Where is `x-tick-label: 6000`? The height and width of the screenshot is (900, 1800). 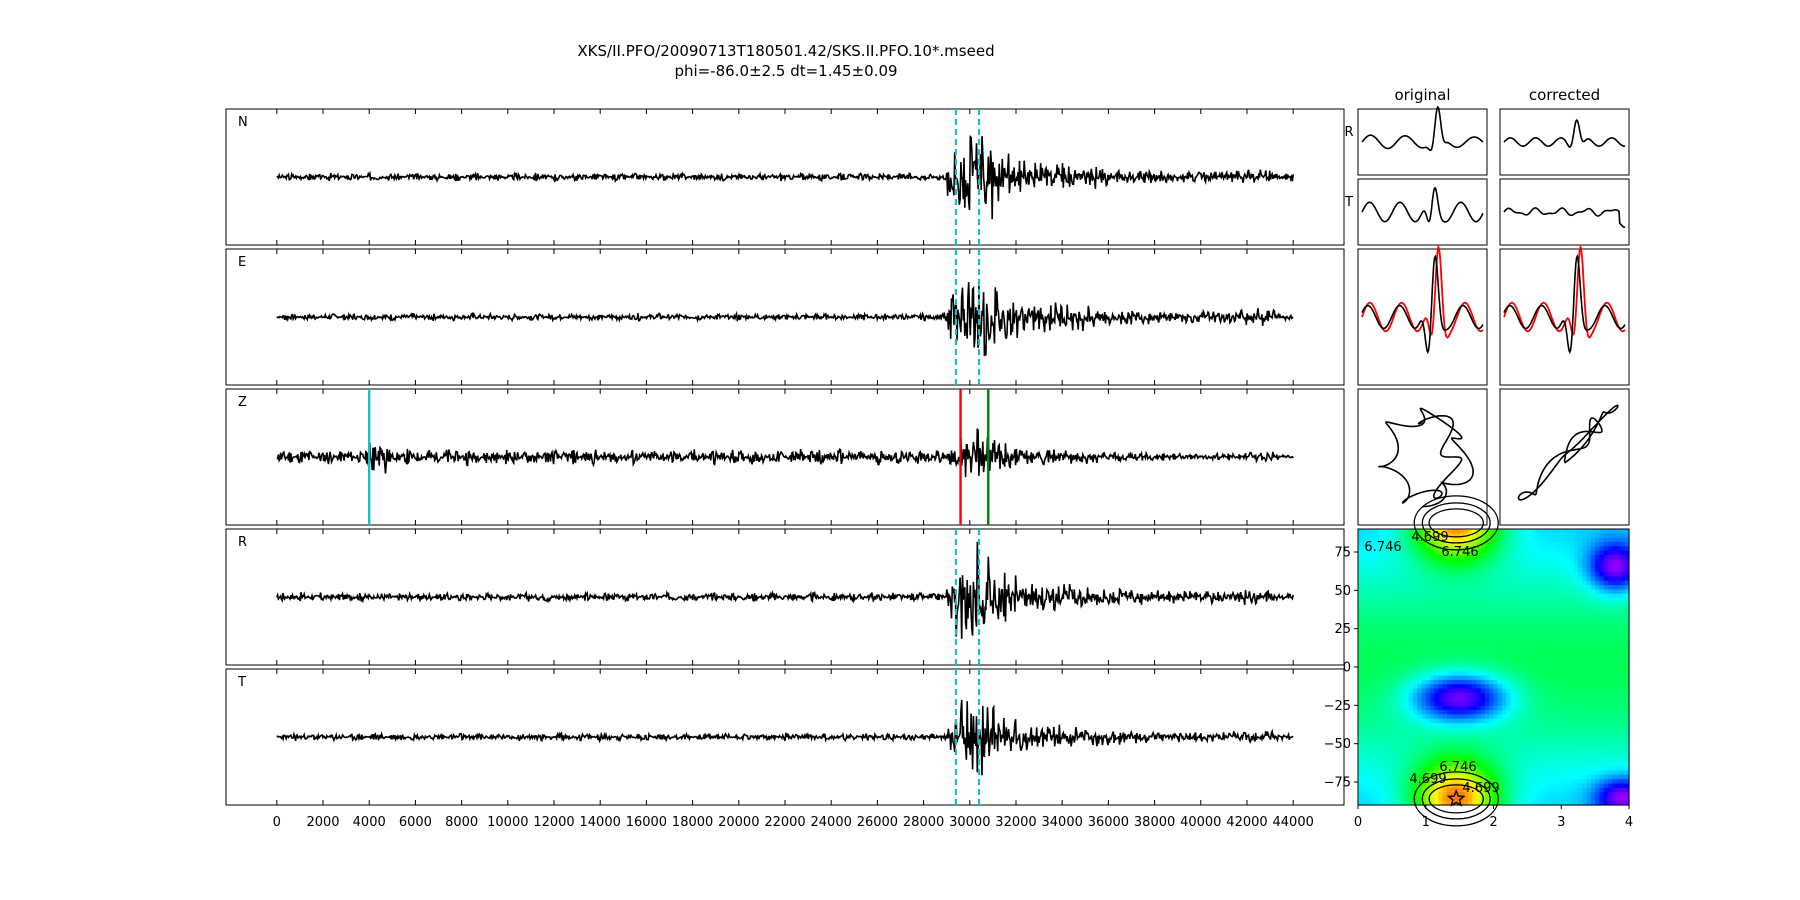 x-tick-label: 6000 is located at coordinates (415, 822).